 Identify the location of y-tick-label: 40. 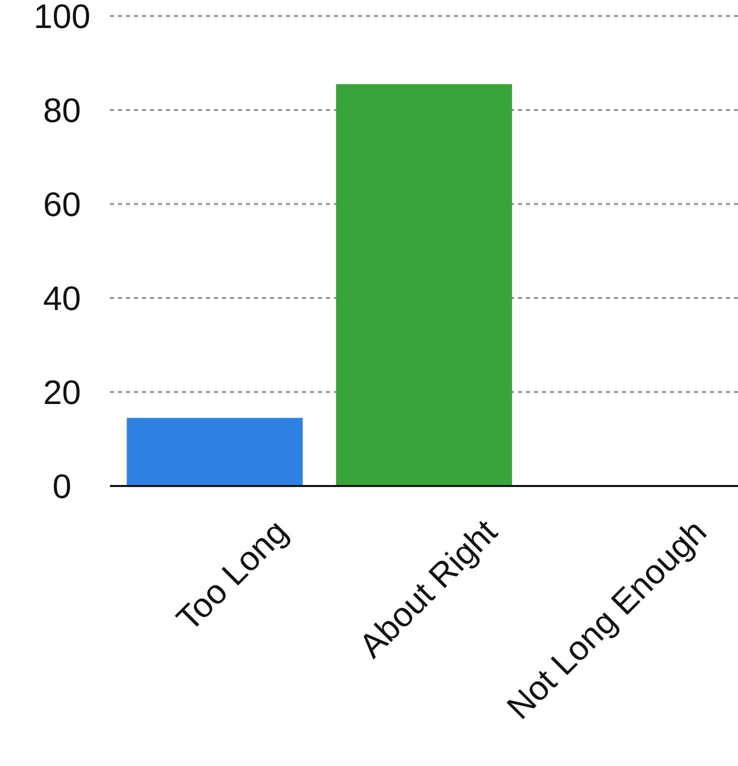
(62, 299).